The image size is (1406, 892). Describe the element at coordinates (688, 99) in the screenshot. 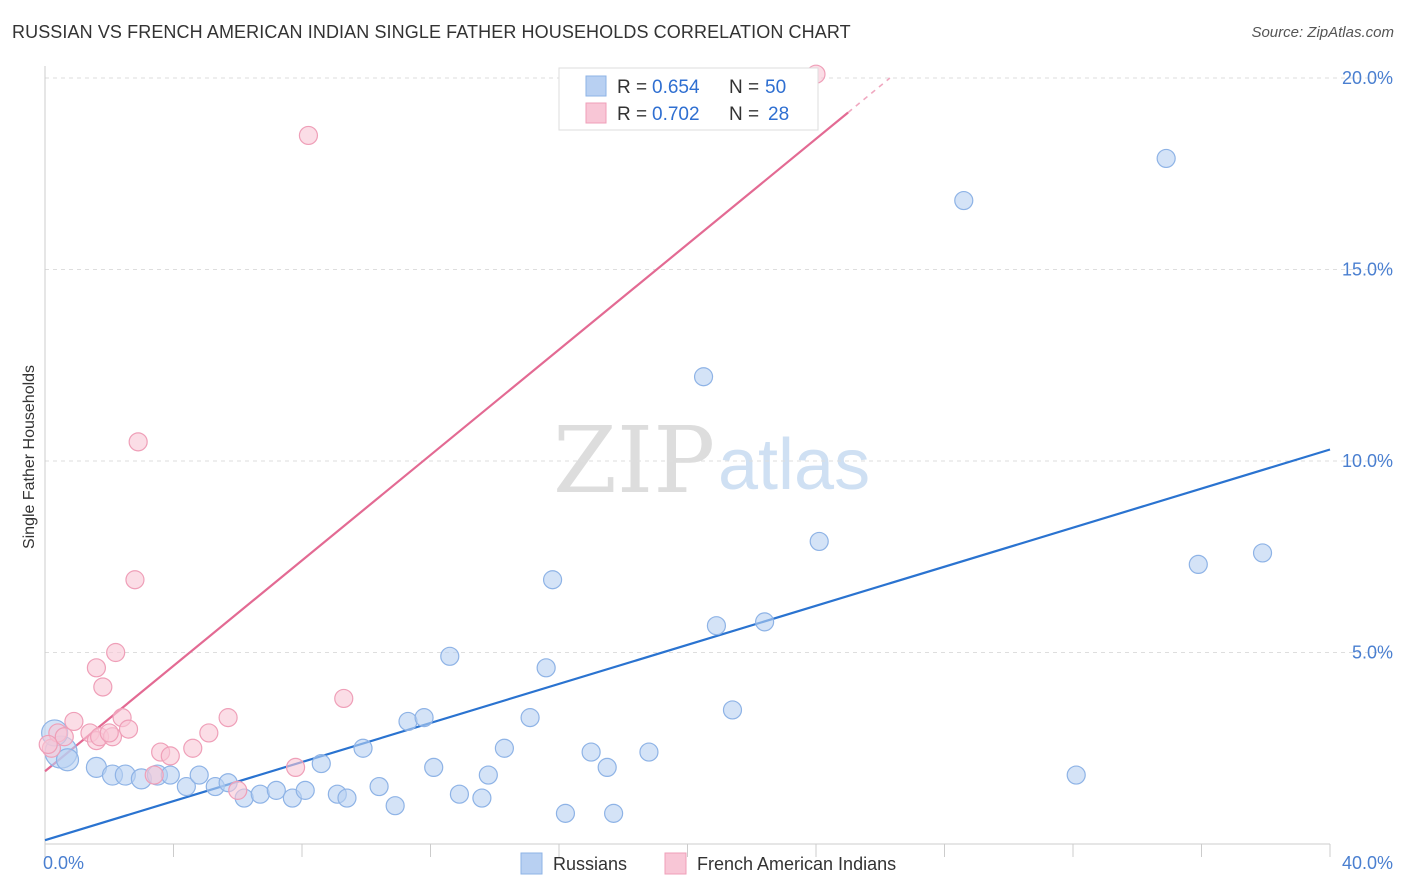

I see `legend: R = 0.654 N = 50 R = 0.702 N = 28` at that location.